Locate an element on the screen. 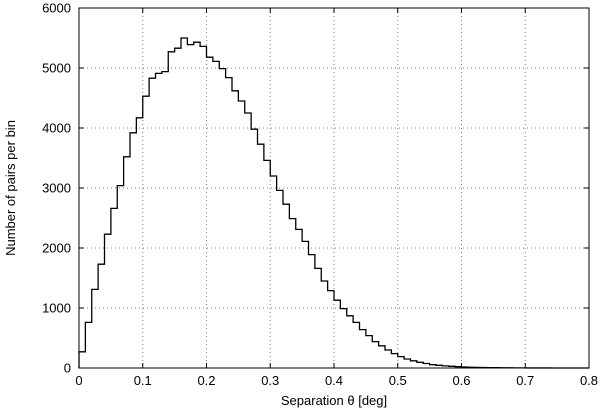  y-tick-label: 2000 is located at coordinates (56, 248).